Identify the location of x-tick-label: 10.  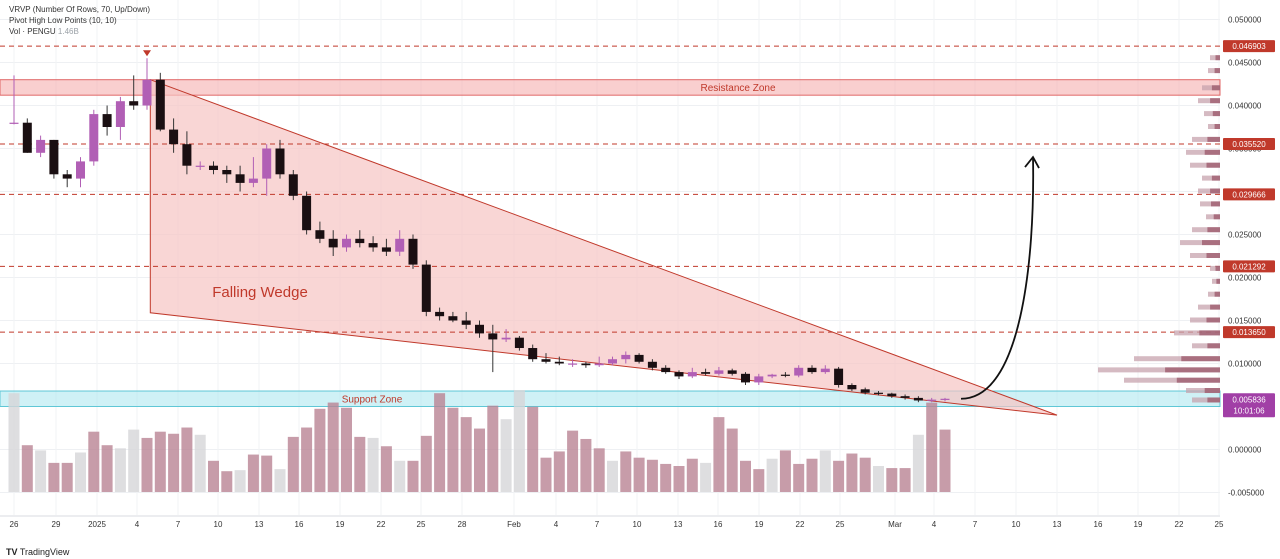
(637, 524).